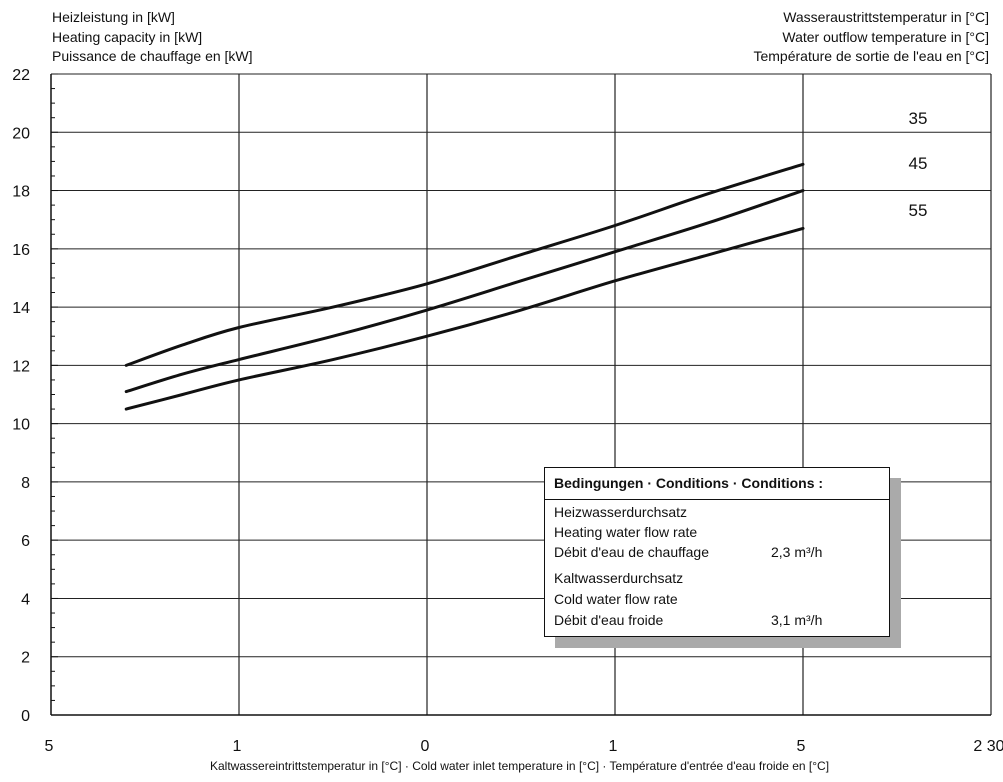 This screenshot has width=1003, height=782. What do you see at coordinates (626, 532) in the screenshot?
I see `heating-flow-label: Heating water flow rate` at bounding box center [626, 532].